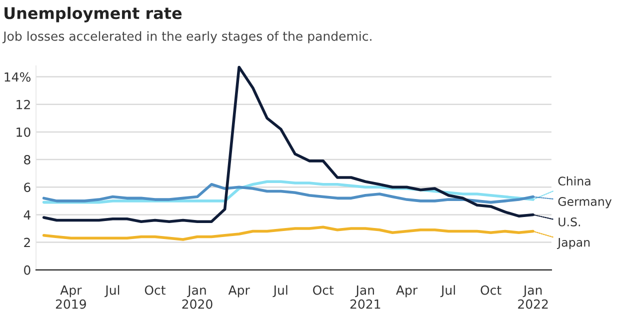 This screenshot has height=324, width=621. Describe the element at coordinates (574, 181) in the screenshot. I see `text: China` at that location.